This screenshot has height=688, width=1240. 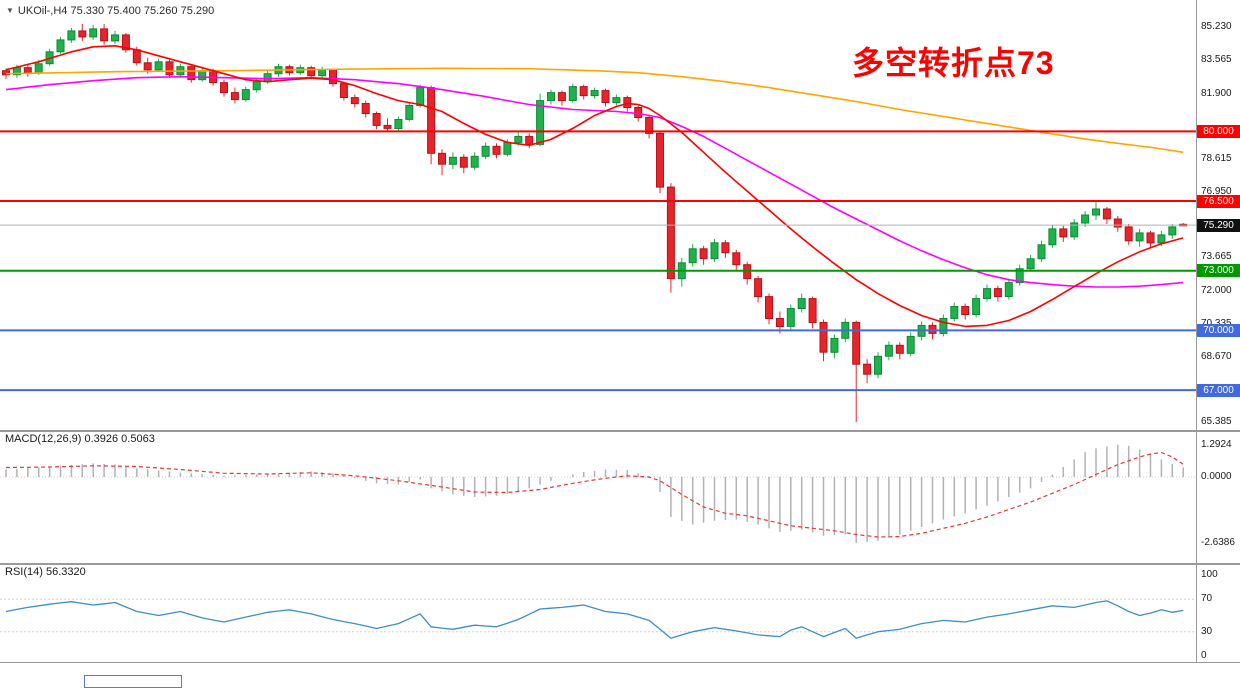 What do you see at coordinates (1209, 574) in the screenshot?
I see `rsi-axis-label: 100` at bounding box center [1209, 574].